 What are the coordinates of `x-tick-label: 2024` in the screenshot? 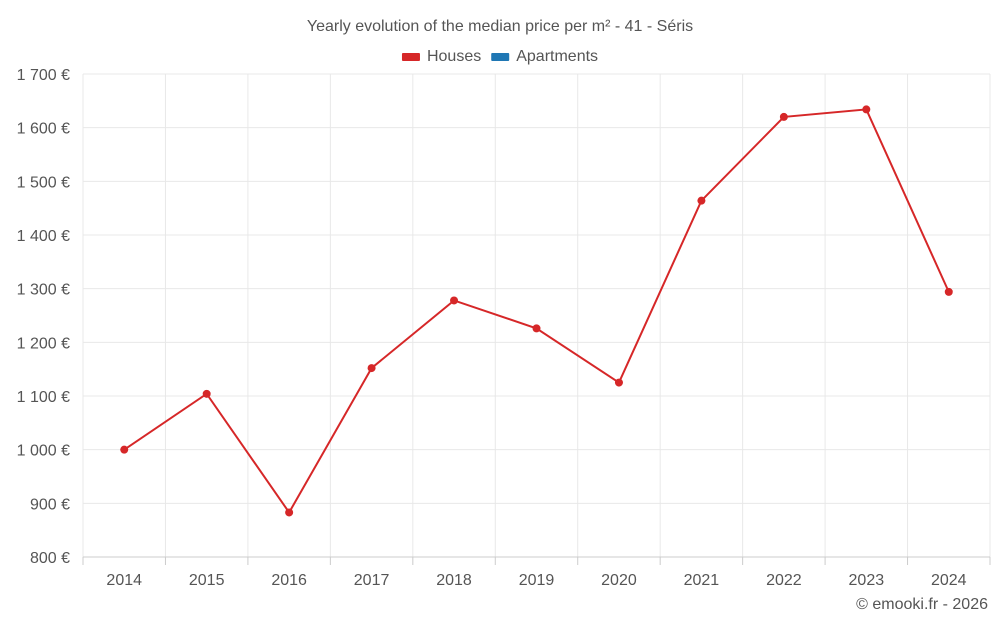 It's located at (949, 580).